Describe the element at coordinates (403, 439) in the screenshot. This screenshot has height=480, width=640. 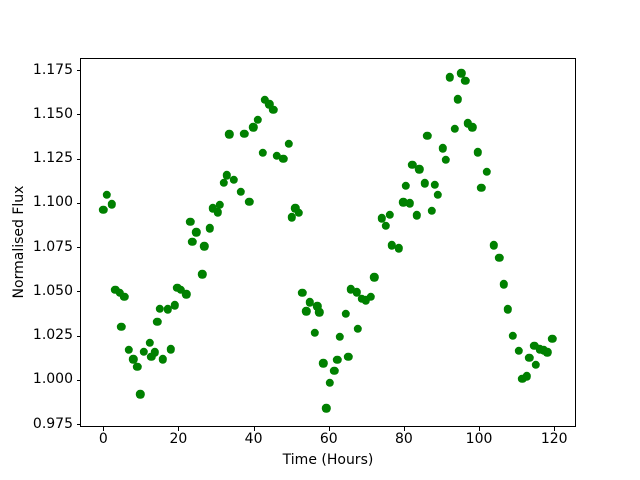
I see `x-tick-label: 80` at that location.